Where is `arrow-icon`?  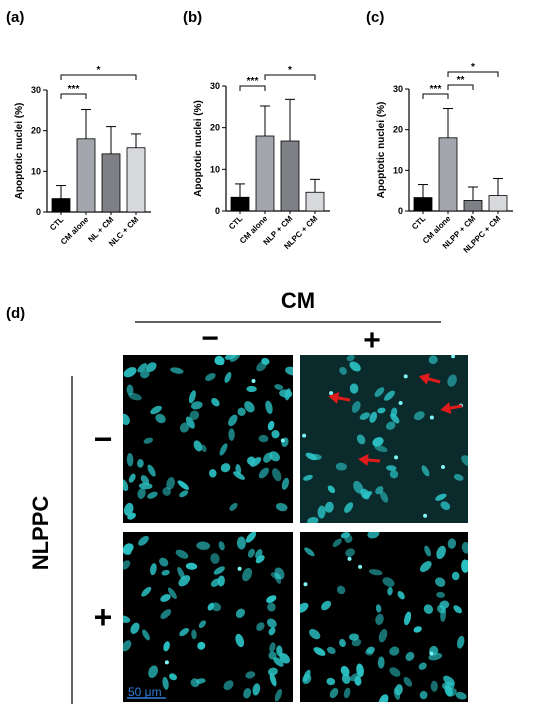
arrow-icon is located at coordinates (429, 379).